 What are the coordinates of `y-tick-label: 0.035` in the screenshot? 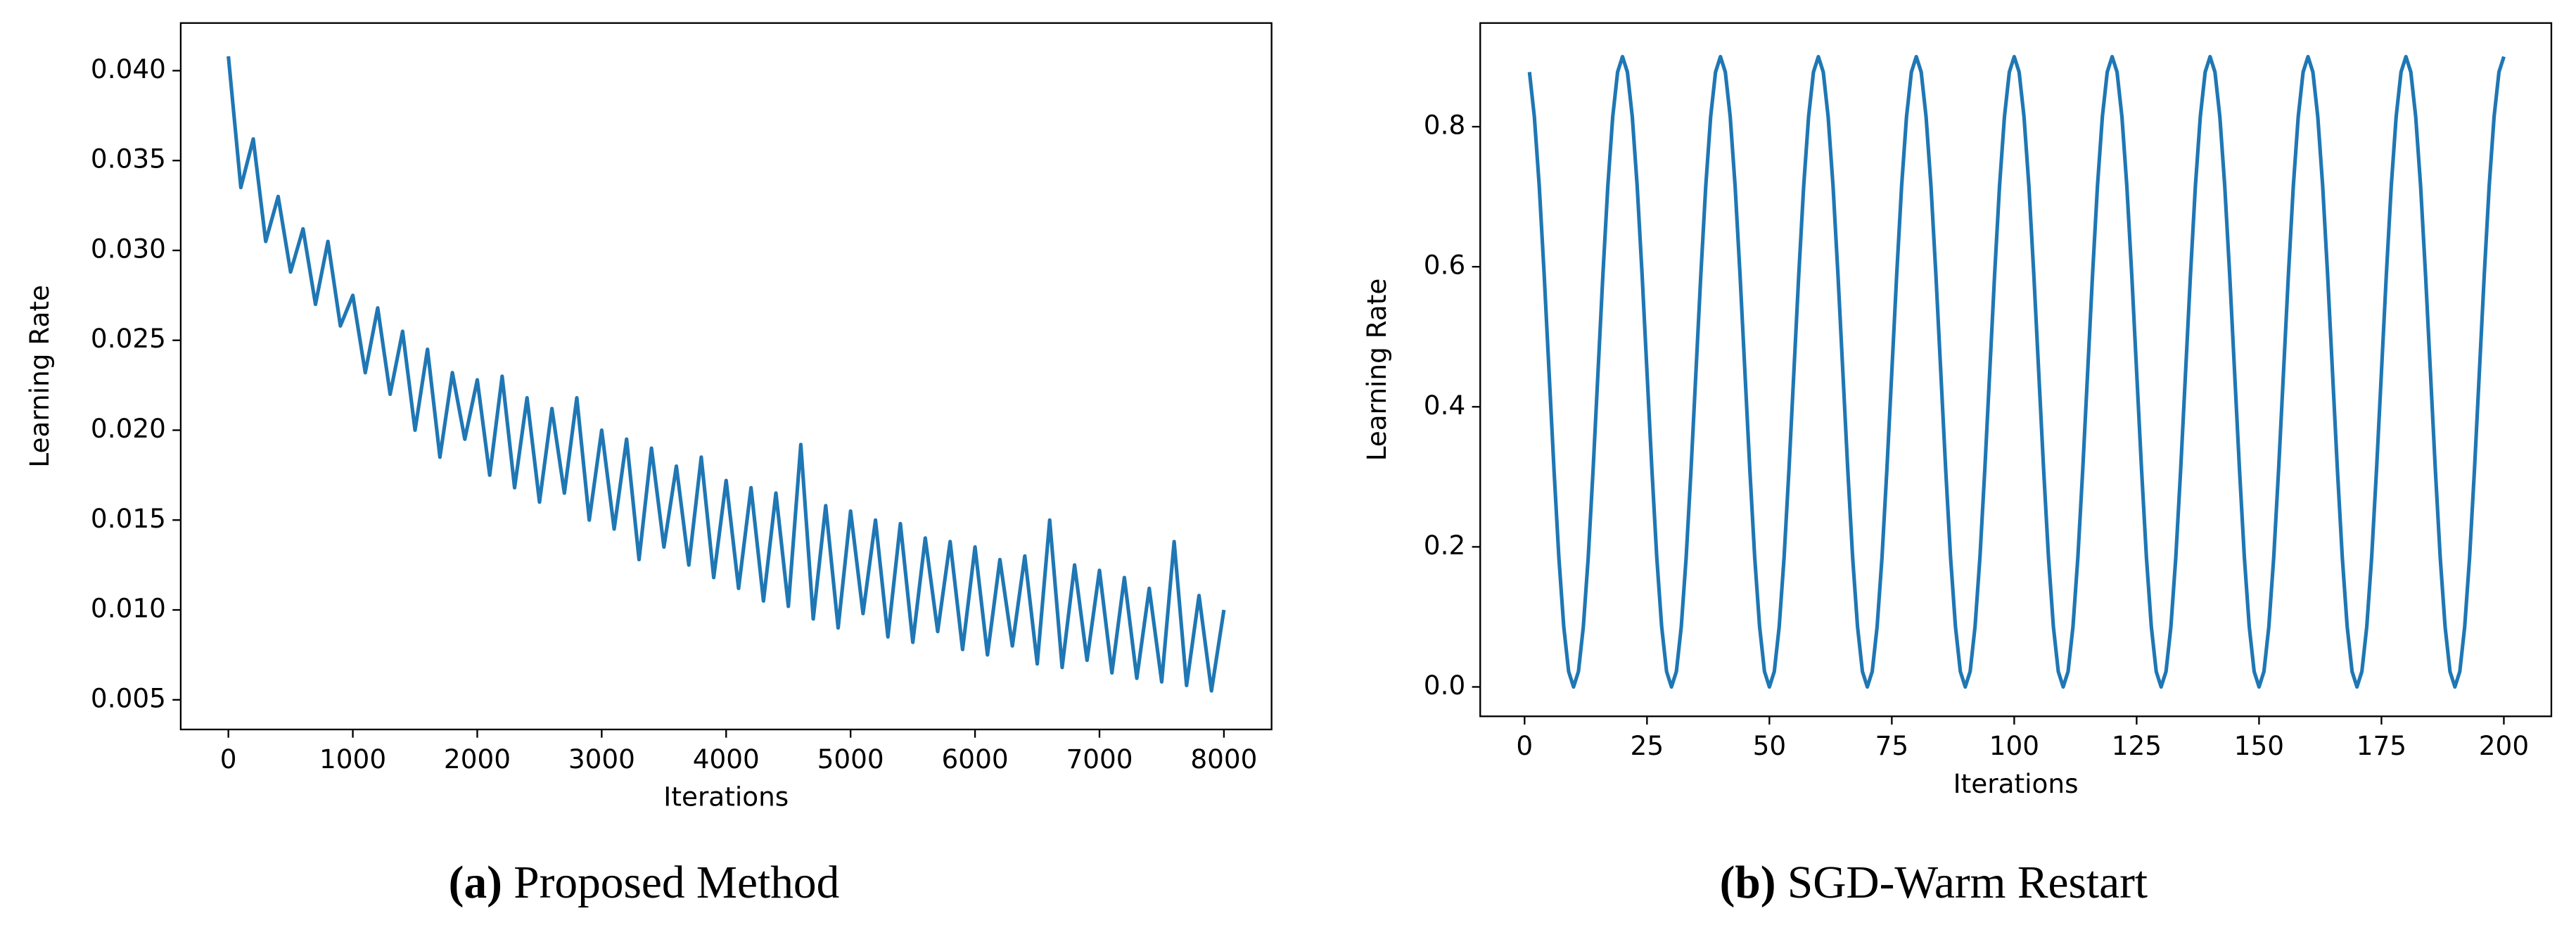 It's located at (128, 159).